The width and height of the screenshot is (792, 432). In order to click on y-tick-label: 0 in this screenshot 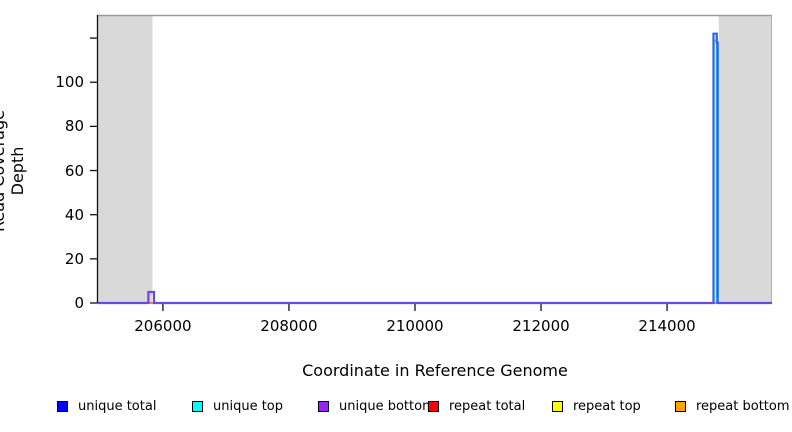, I will do `click(79, 303)`.